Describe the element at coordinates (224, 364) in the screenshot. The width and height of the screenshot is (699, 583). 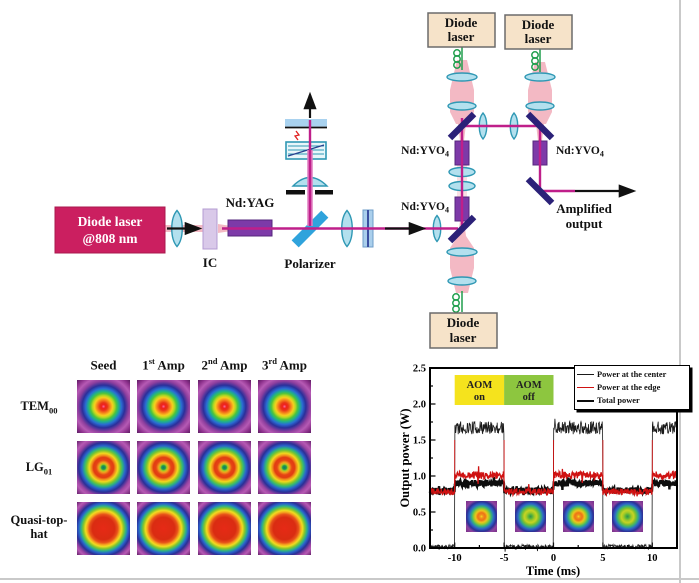
I see `column-header-2nd-amp: 2nd Amp` at that location.